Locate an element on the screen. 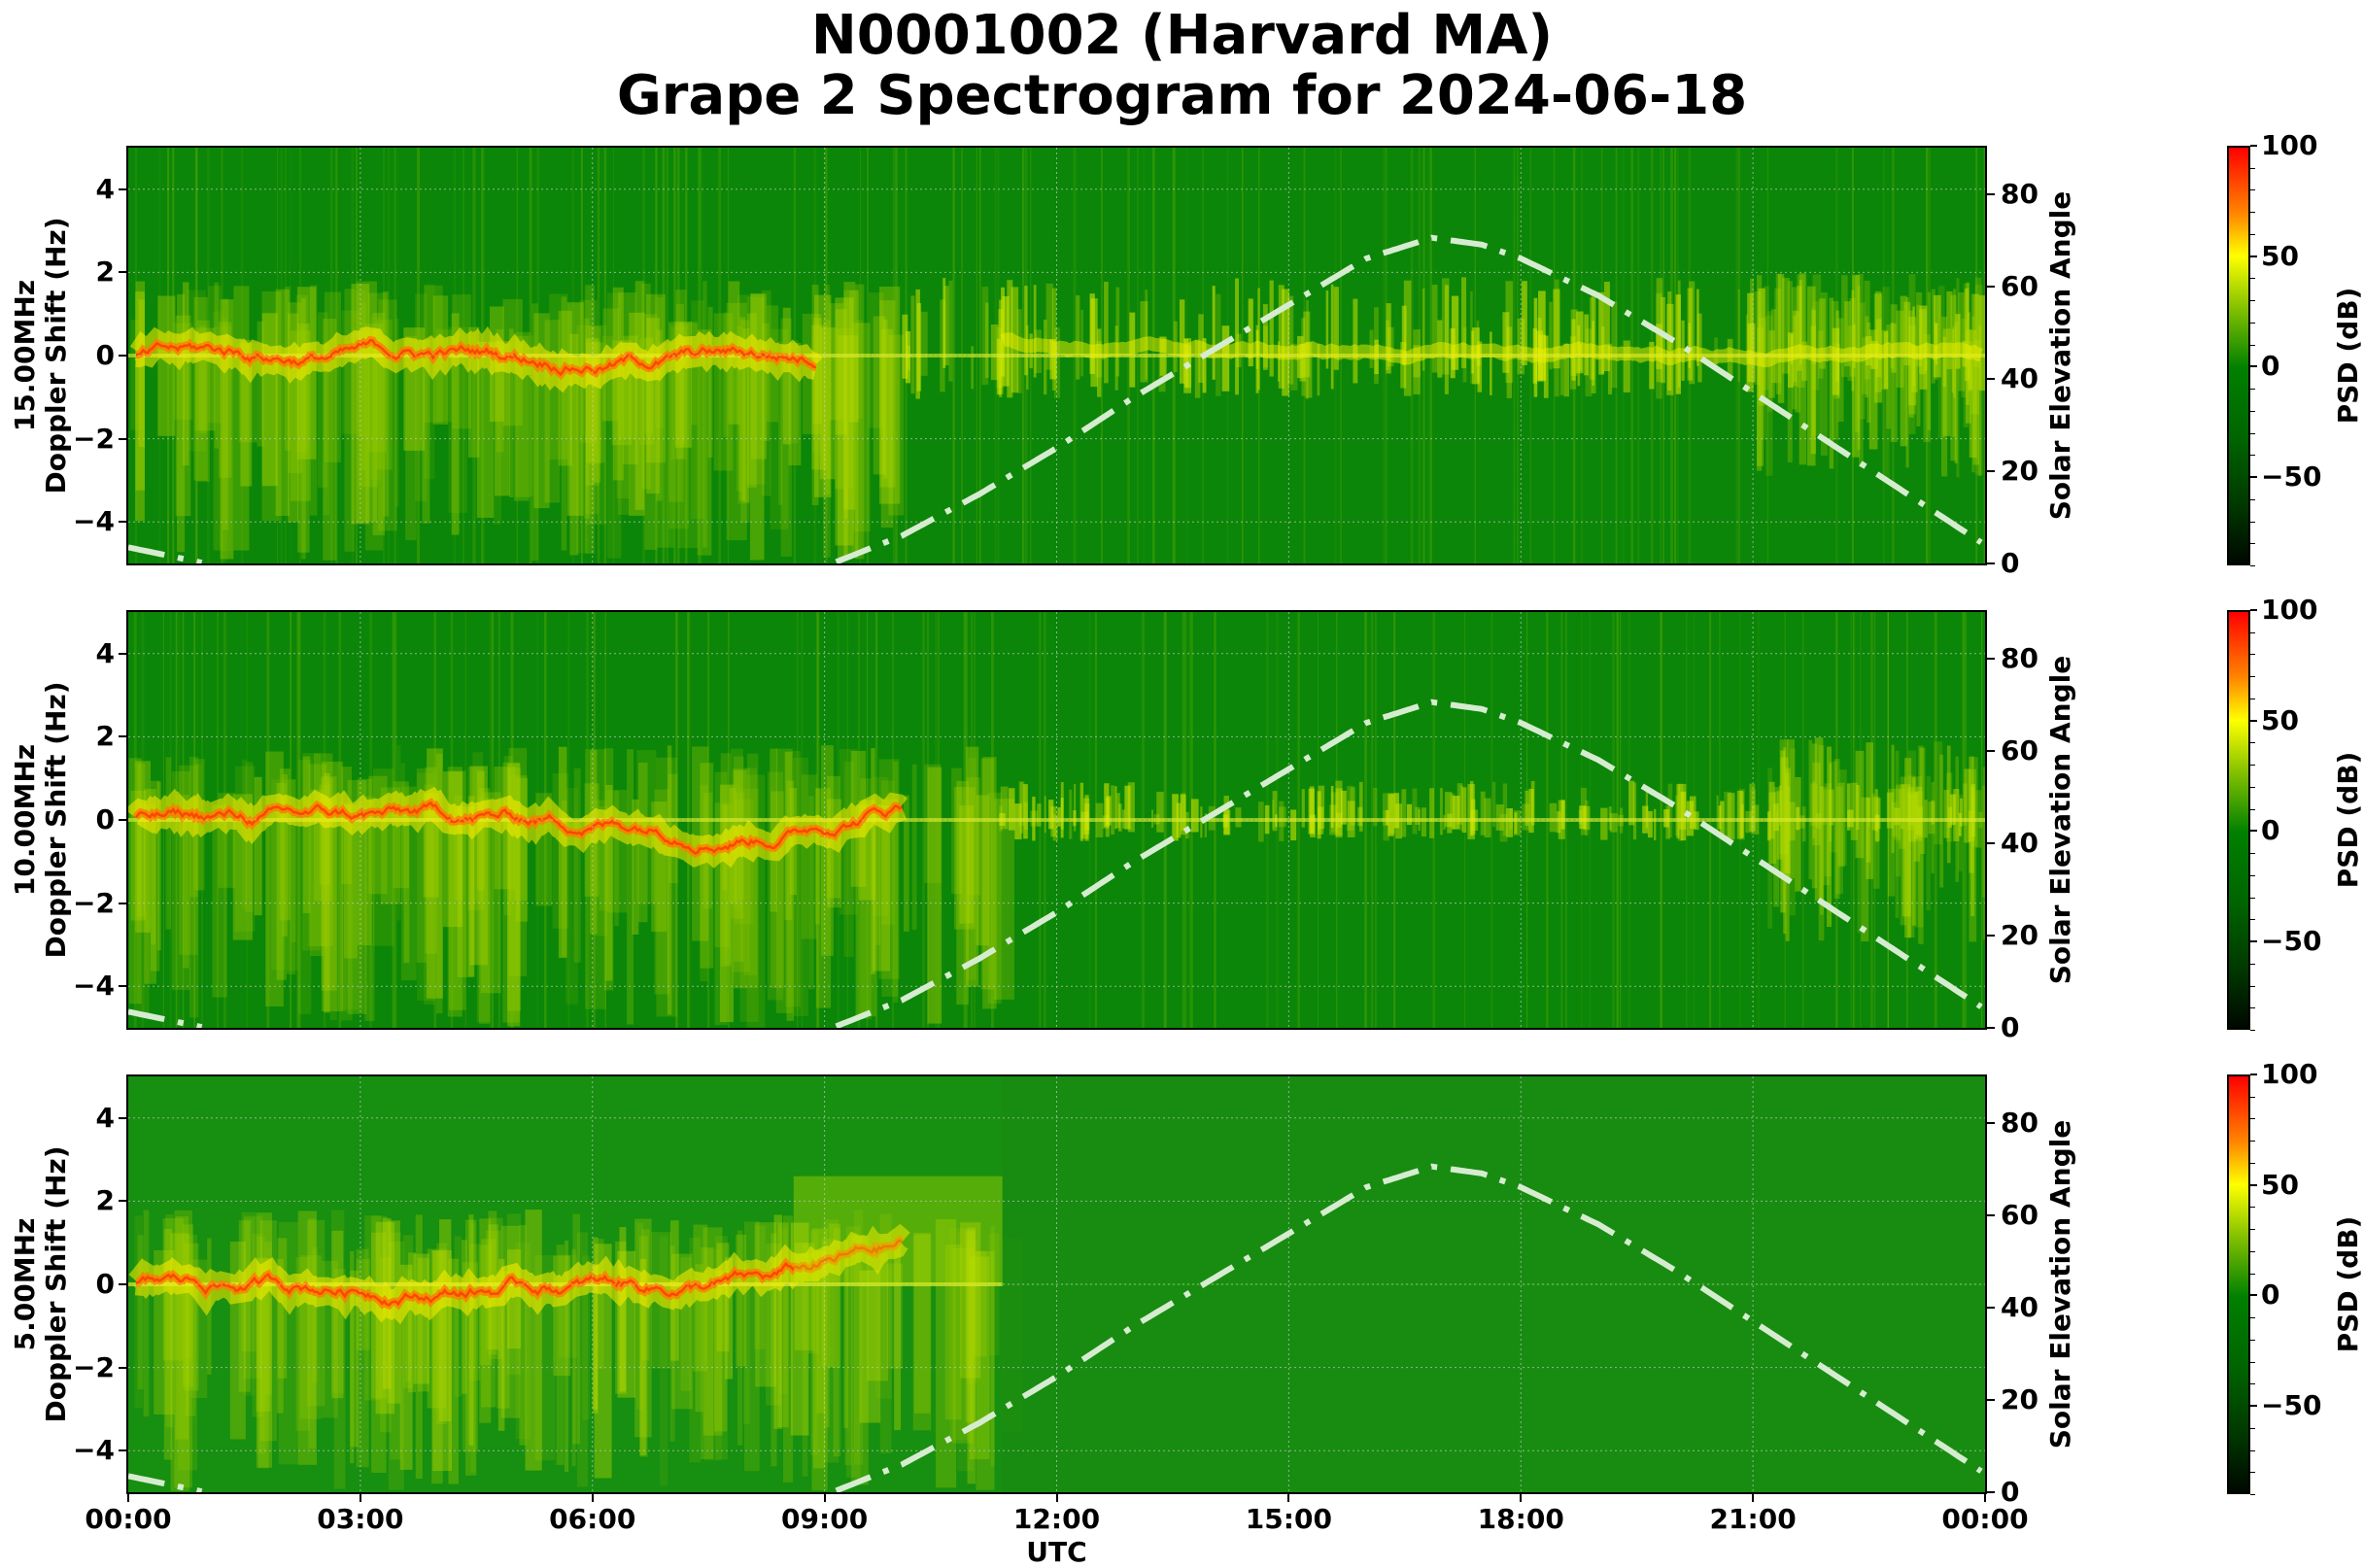 This screenshot has height=1568, width=2364. xtick-label: 12:00 is located at coordinates (1057, 1519).